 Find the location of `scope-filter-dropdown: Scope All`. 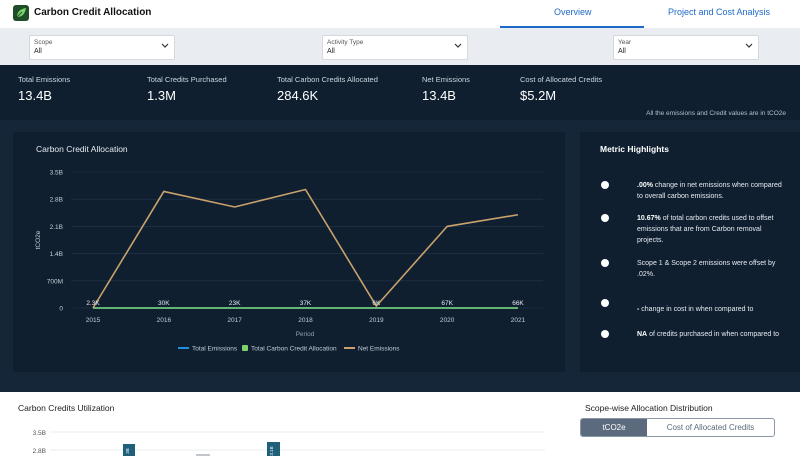

scope-filter-dropdown: Scope All is located at coordinates (102, 47).